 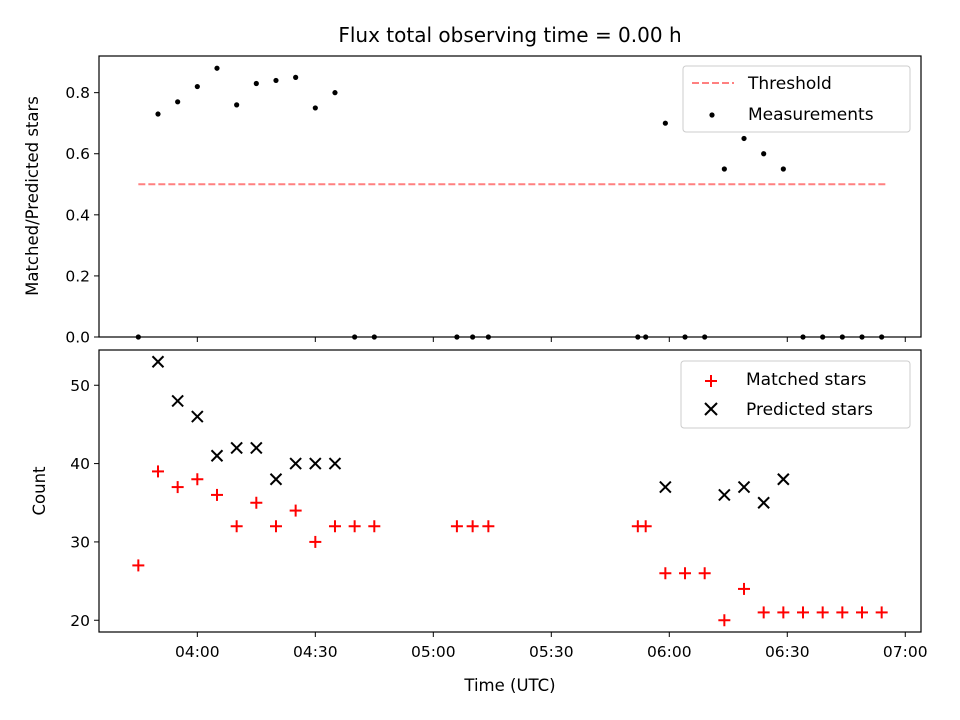 I want to click on top-chart-title: Flux total observing time = 0.00 h, so click(x=509, y=35).